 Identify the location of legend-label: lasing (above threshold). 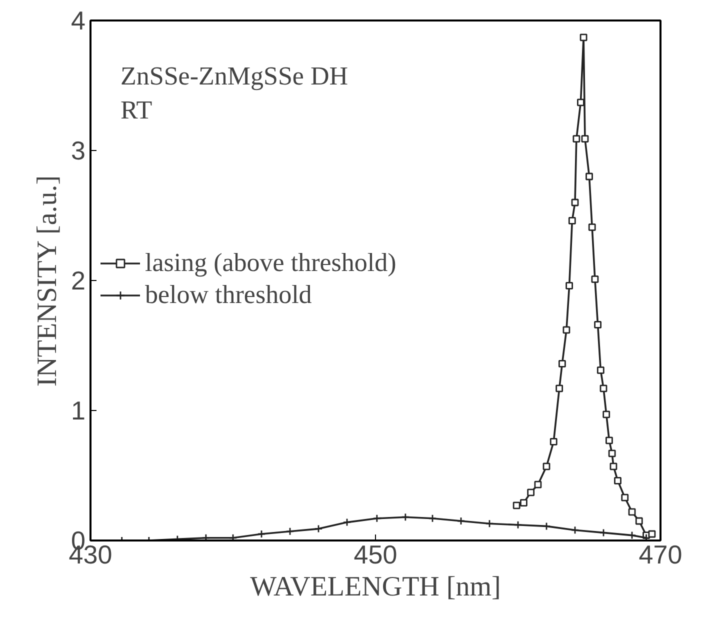
(270, 263).